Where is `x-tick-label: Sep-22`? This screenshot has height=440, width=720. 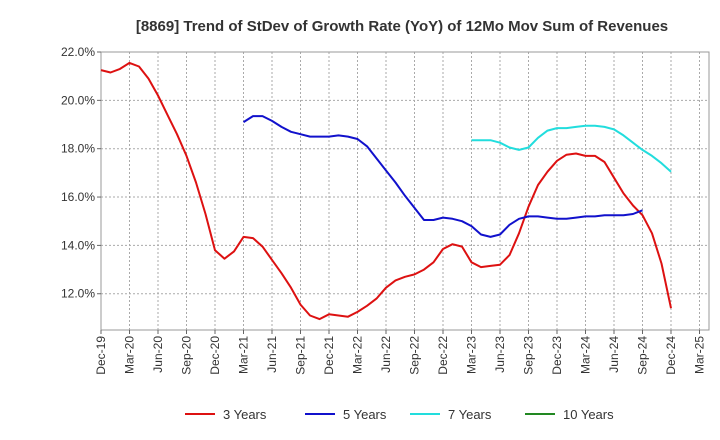 x-tick-label: Sep-22 is located at coordinates (415, 355).